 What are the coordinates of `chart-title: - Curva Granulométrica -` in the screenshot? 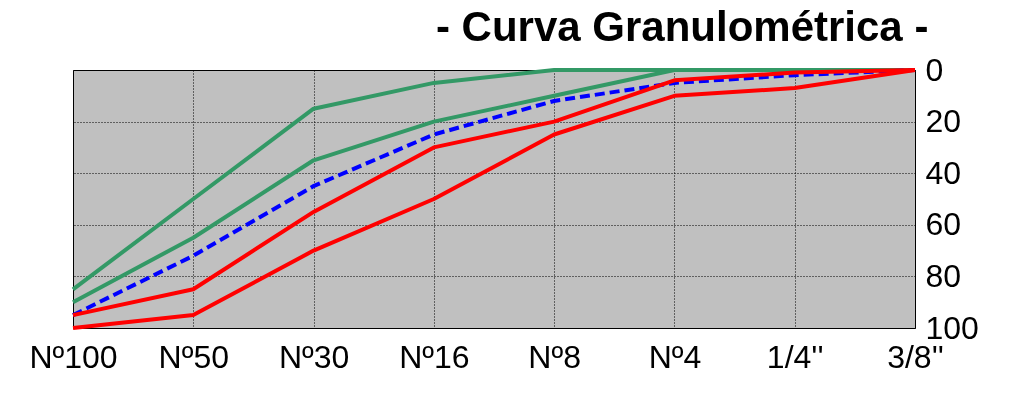 It's located at (682, 26).